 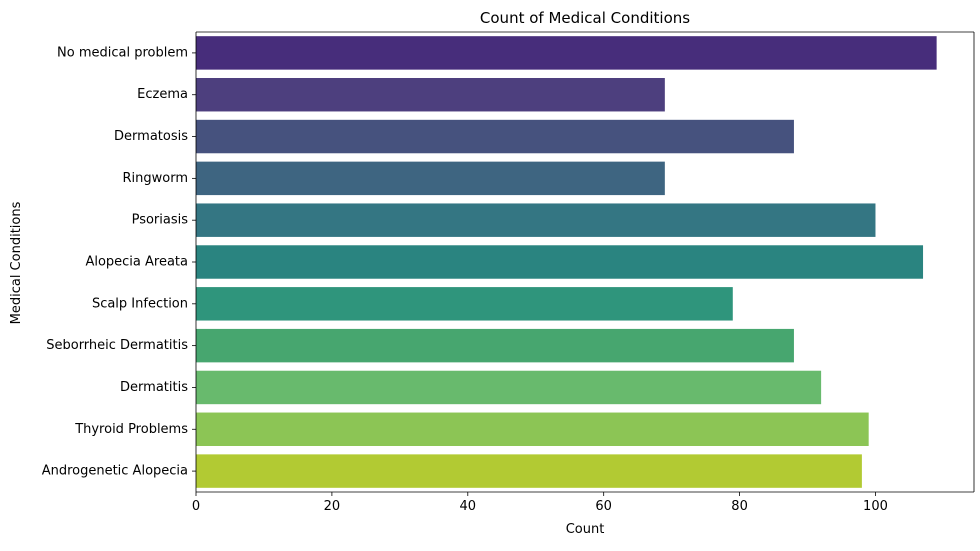 What do you see at coordinates (160, 220) in the screenshot?
I see `y-tick-label-psoriasis: Psoriasis` at bounding box center [160, 220].